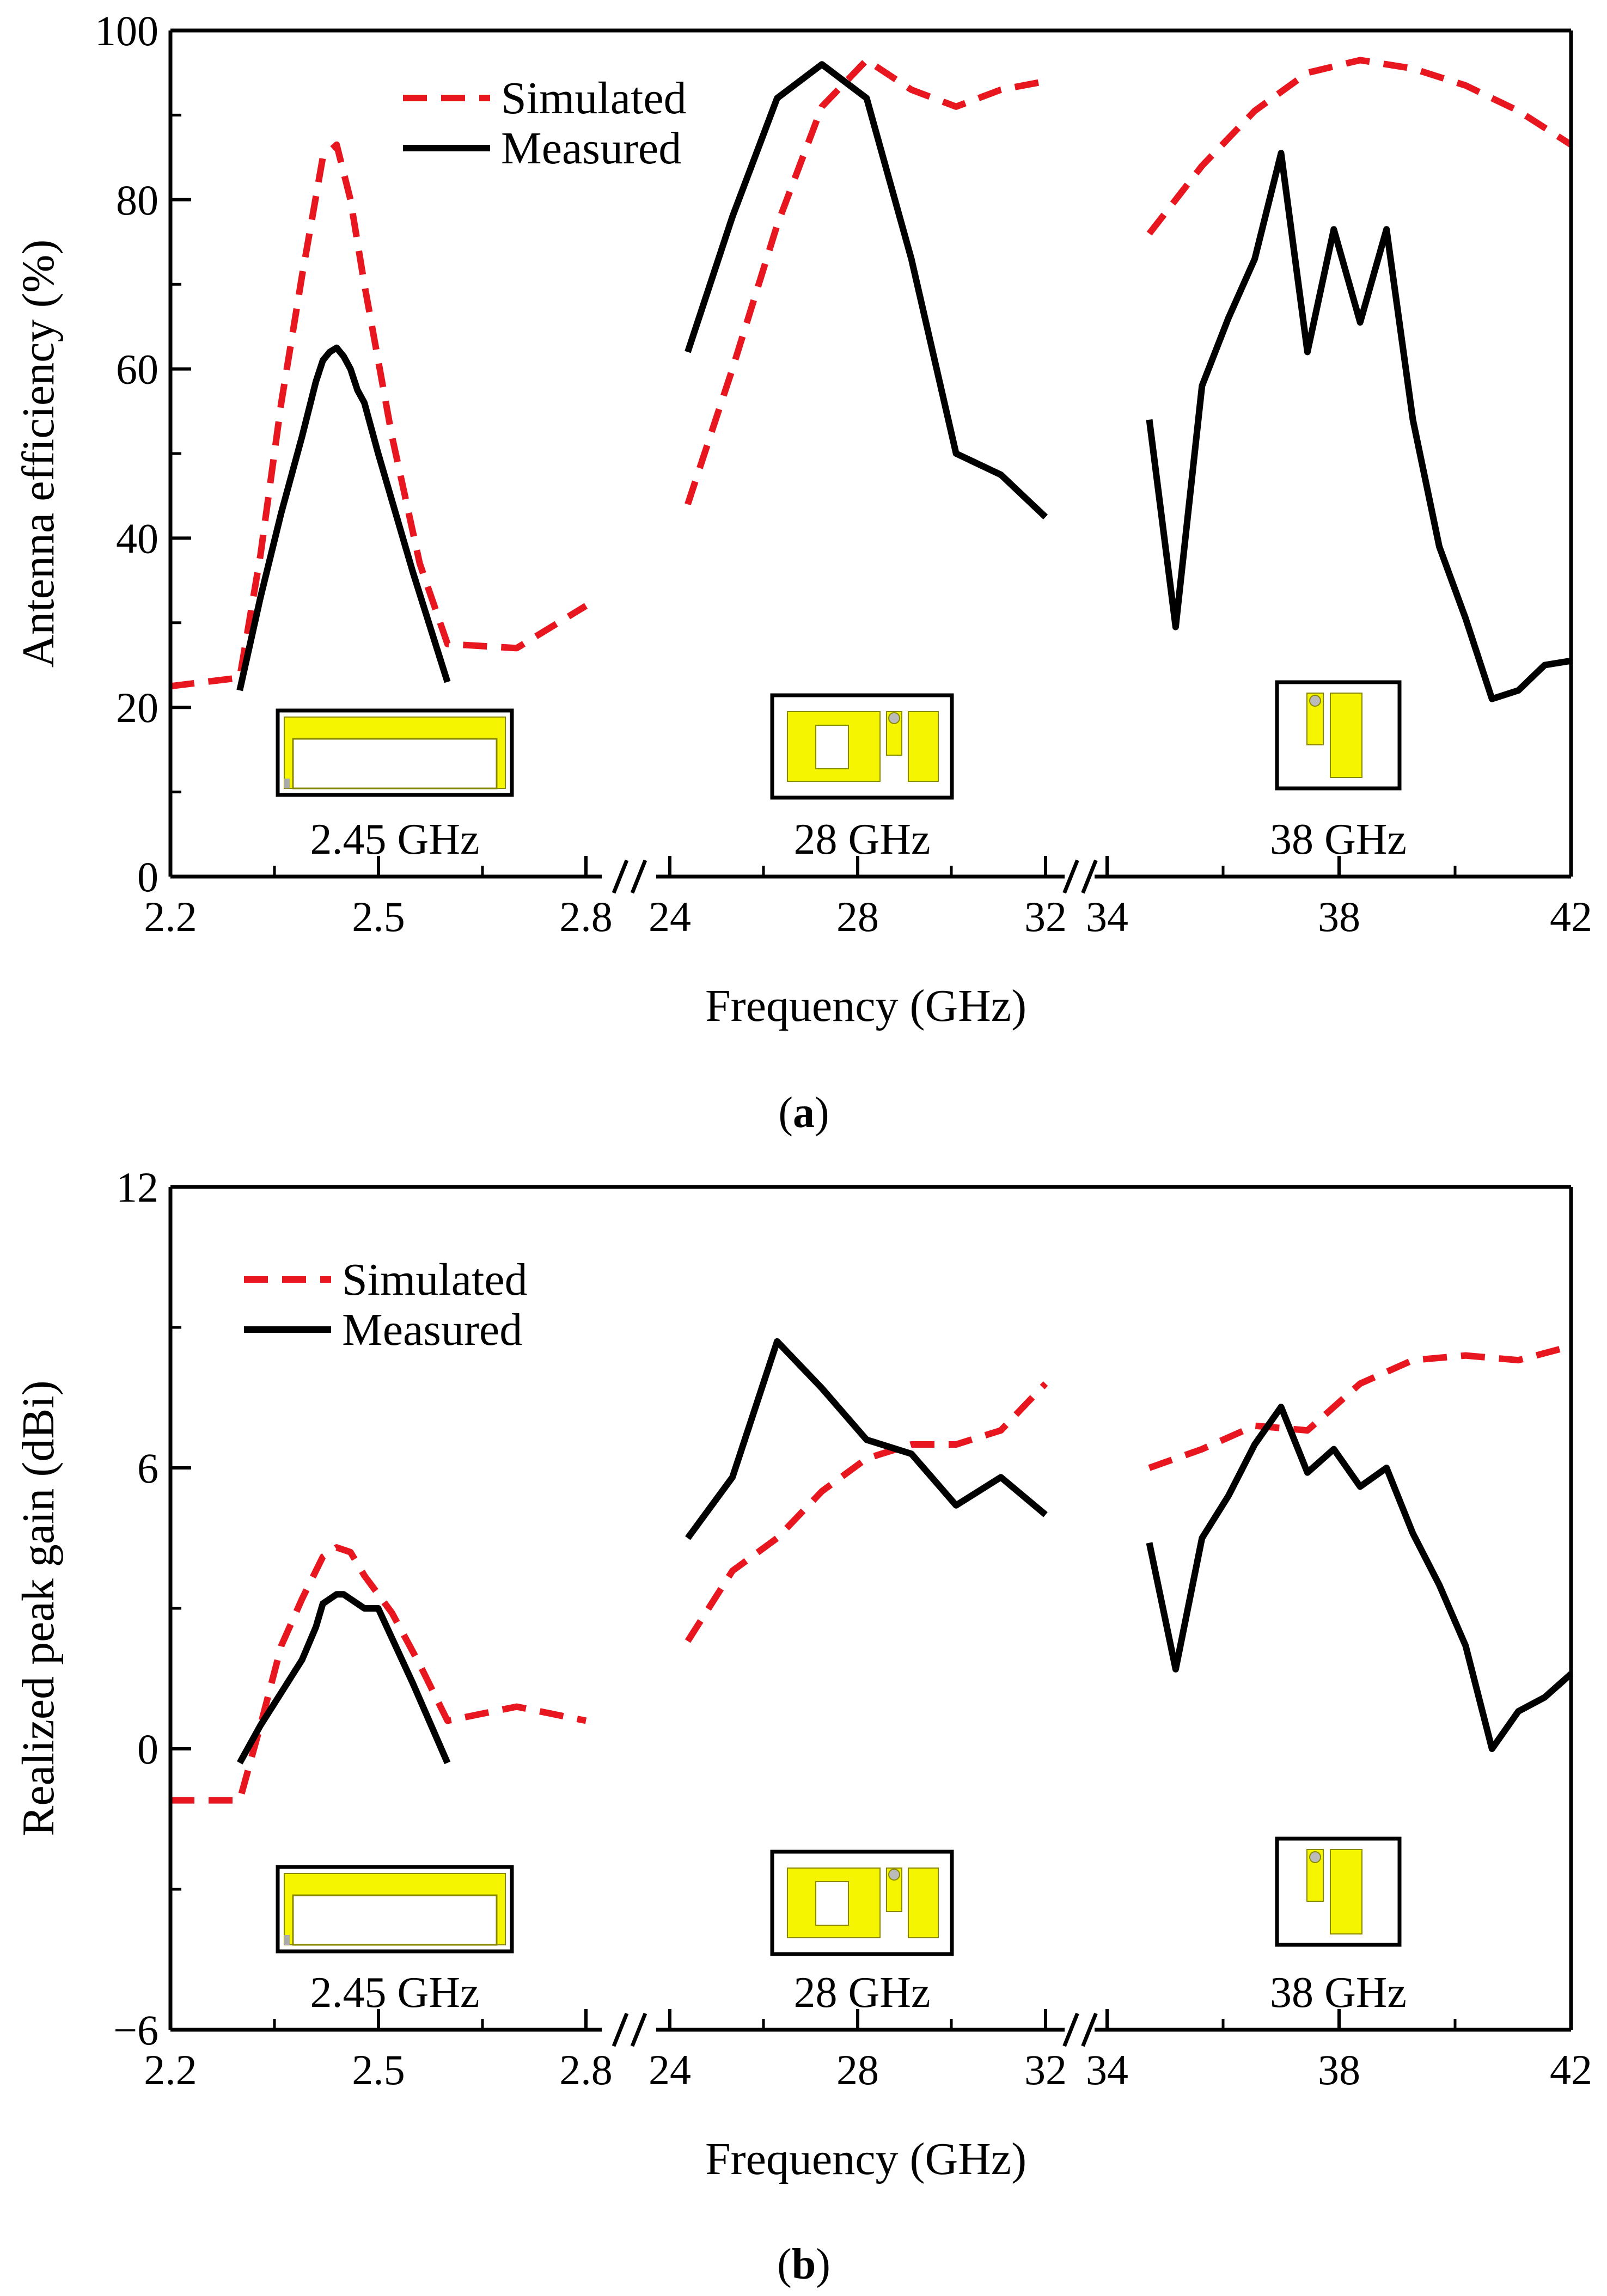  Describe the element at coordinates (135, 2030) in the screenshot. I see `y-tick-label: −6` at that location.